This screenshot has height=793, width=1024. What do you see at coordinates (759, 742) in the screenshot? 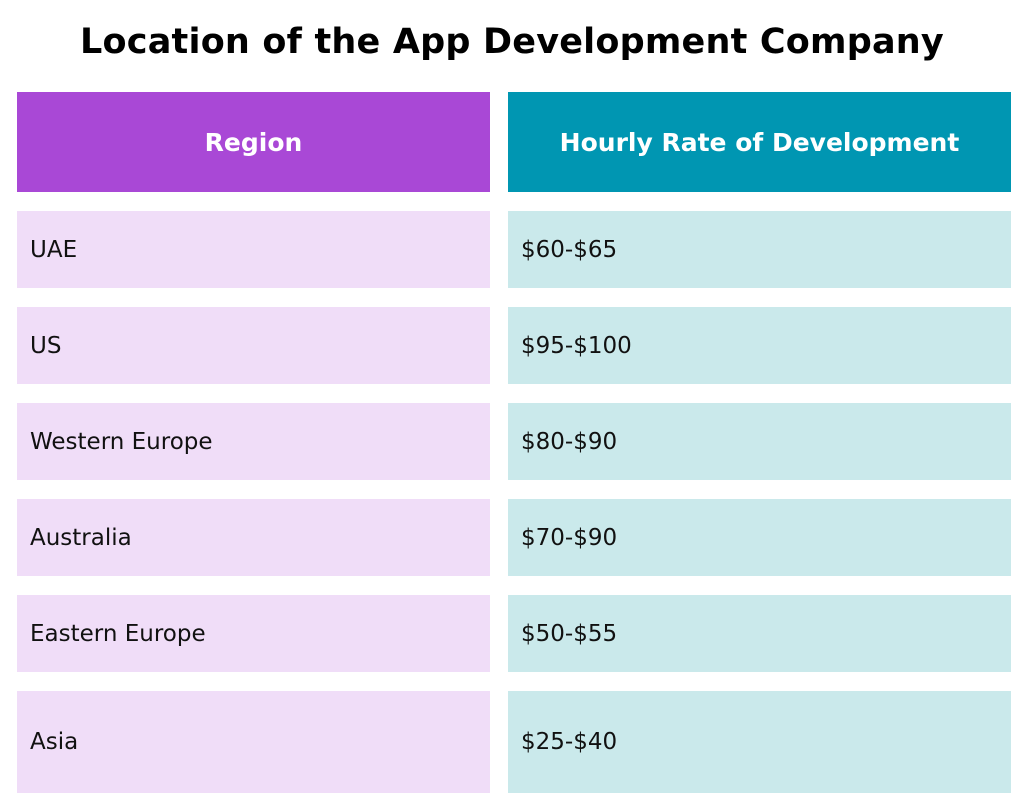
I see `rate-cell: $25-$40` at bounding box center [759, 742].